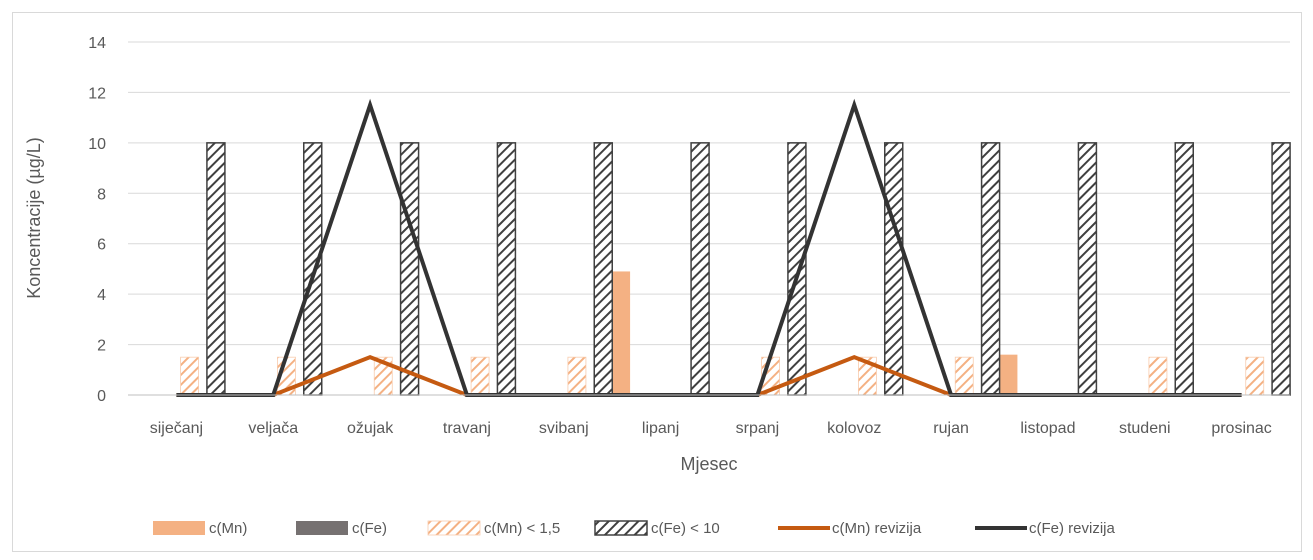 This screenshot has height=560, width=1313. What do you see at coordinates (273, 428) in the screenshot?
I see `x-tick-label: veljača` at bounding box center [273, 428].